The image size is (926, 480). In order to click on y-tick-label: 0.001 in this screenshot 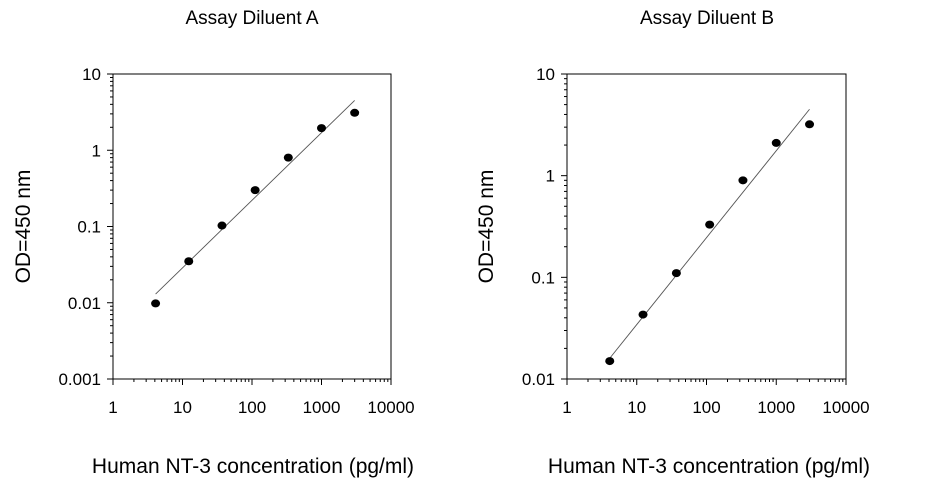, I will do `click(79, 379)`.